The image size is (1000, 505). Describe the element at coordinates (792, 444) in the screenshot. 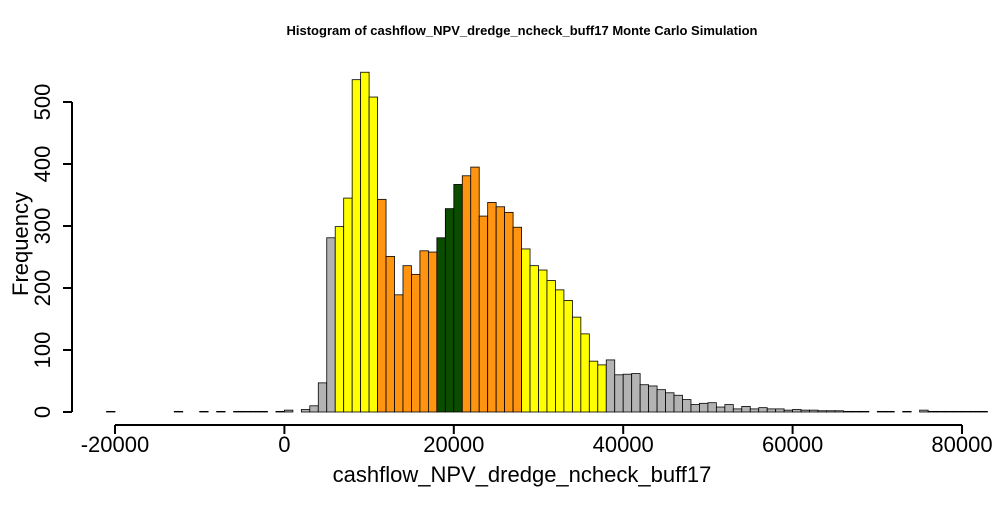

I see `x-tick-label: 60000` at that location.